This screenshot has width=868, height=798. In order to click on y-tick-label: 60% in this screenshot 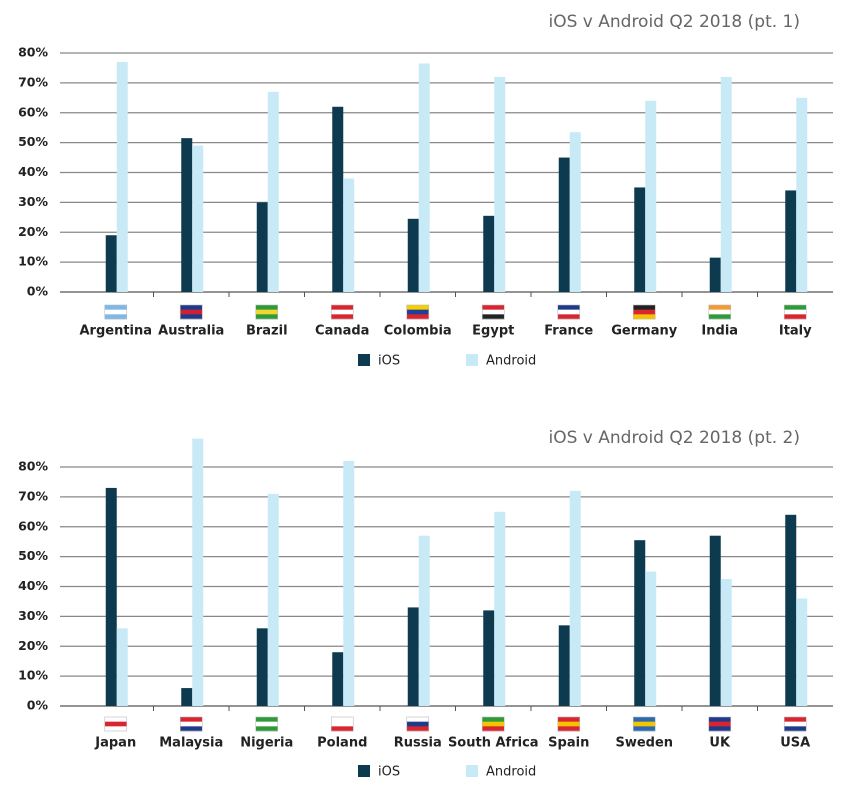, I will do `click(33, 111)`.